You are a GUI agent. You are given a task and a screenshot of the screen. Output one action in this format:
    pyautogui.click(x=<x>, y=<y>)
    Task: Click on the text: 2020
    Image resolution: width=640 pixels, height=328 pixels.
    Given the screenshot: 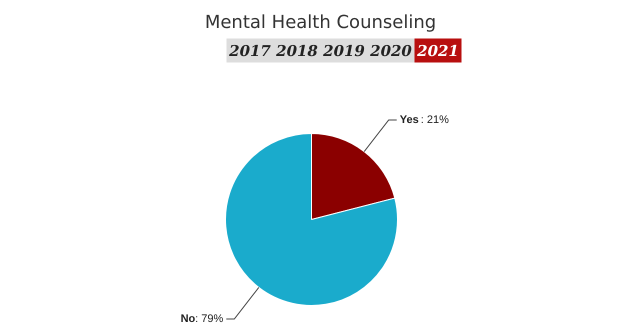 What is the action you would take?
    pyautogui.click(x=390, y=51)
    